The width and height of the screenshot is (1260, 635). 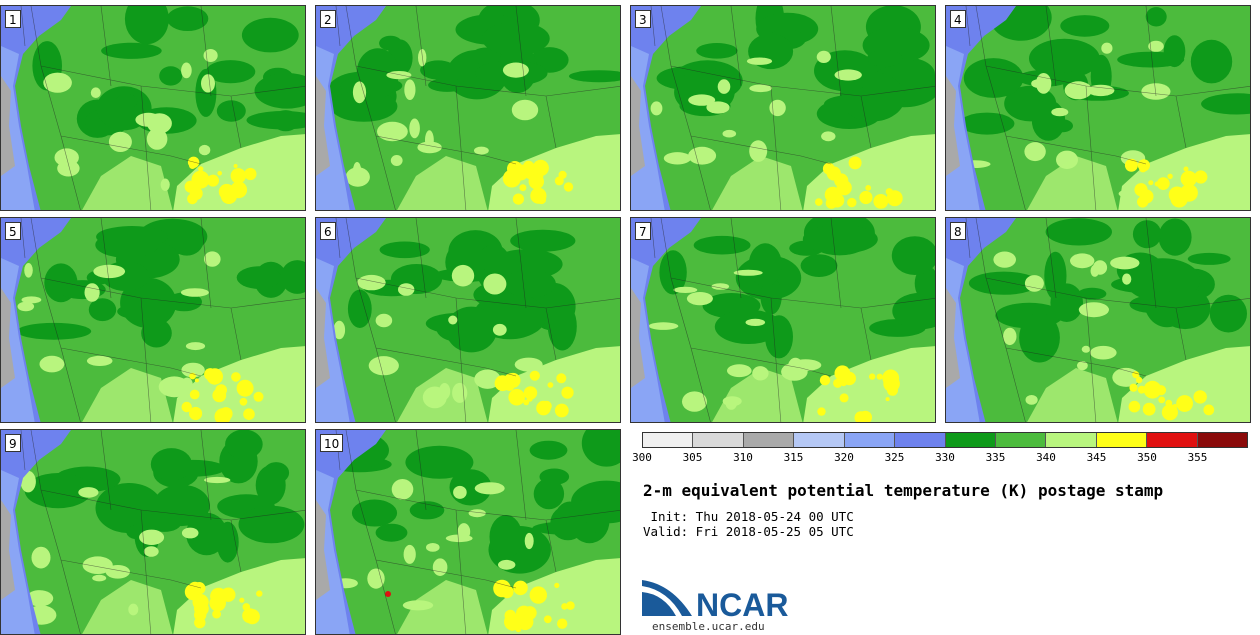 I want to click on stamp-panel-6: 6, so click(x=468, y=320).